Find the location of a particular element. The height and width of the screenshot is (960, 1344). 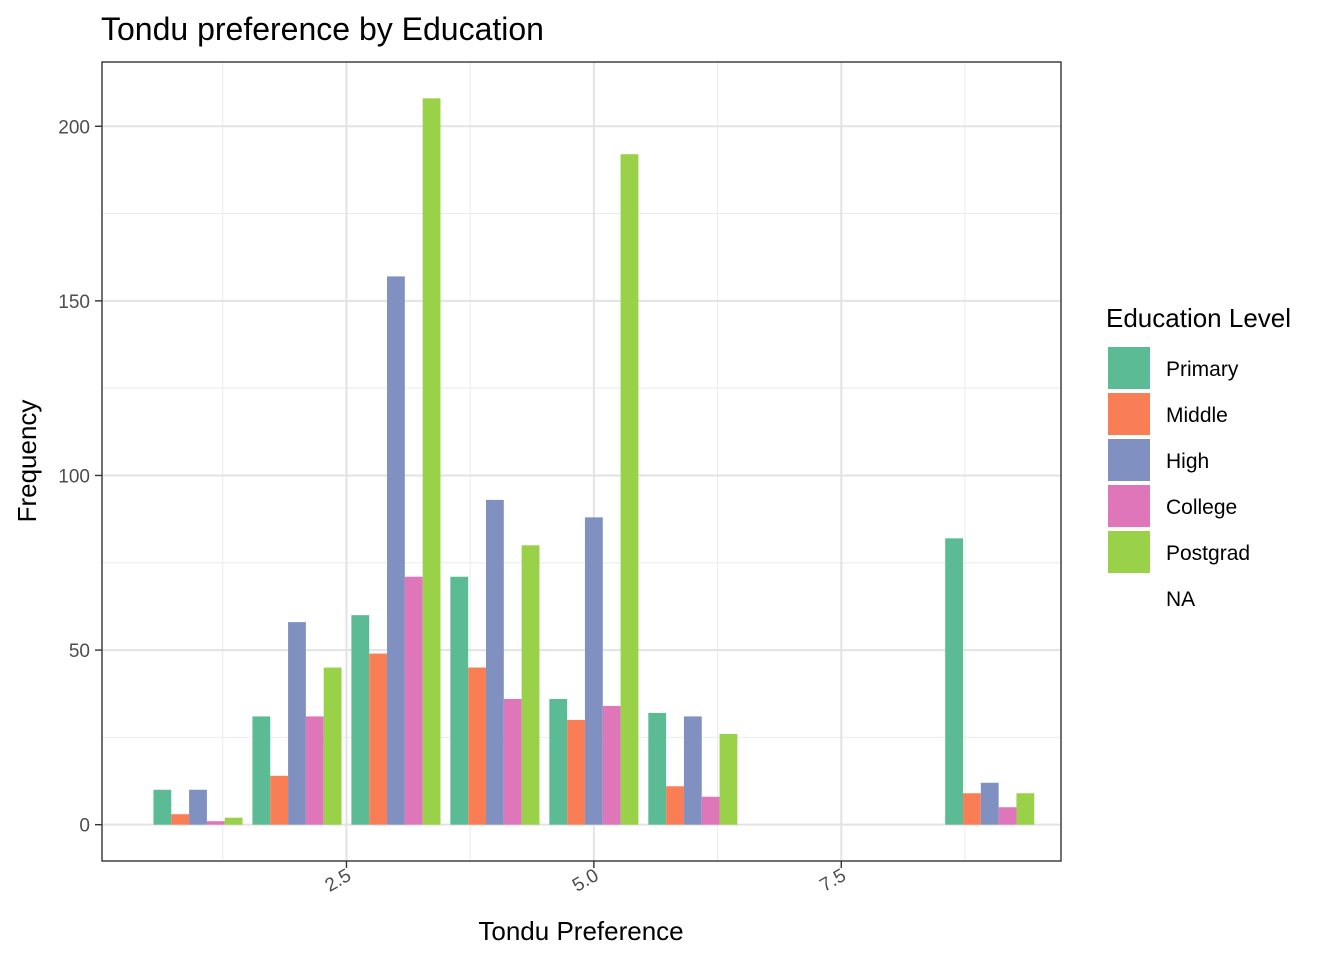

x-tick-label: 7.5 is located at coordinates (832, 880).